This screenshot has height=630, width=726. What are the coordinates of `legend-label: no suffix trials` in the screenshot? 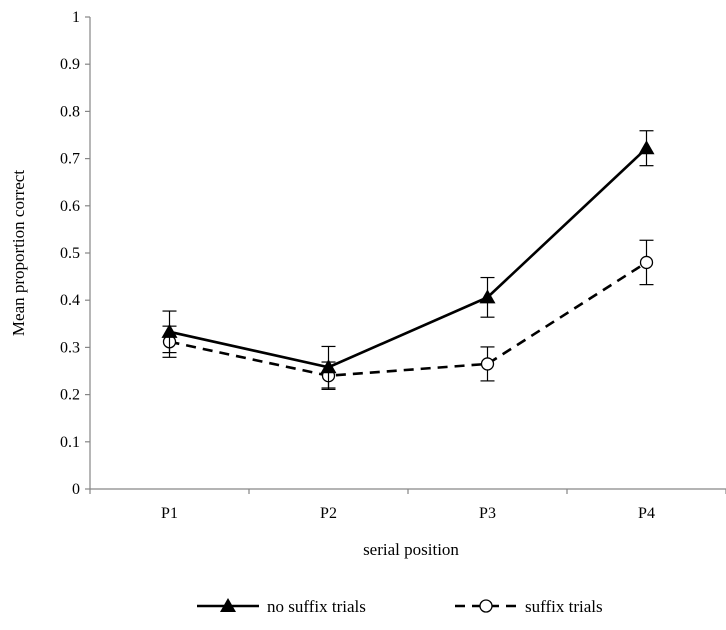 It's located at (316, 606).